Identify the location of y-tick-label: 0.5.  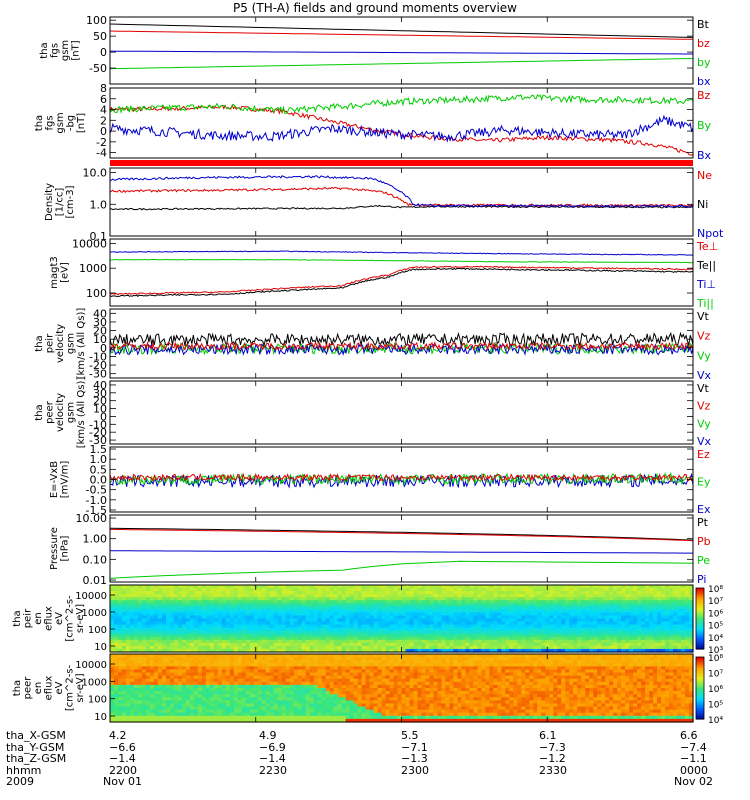
(99, 469).